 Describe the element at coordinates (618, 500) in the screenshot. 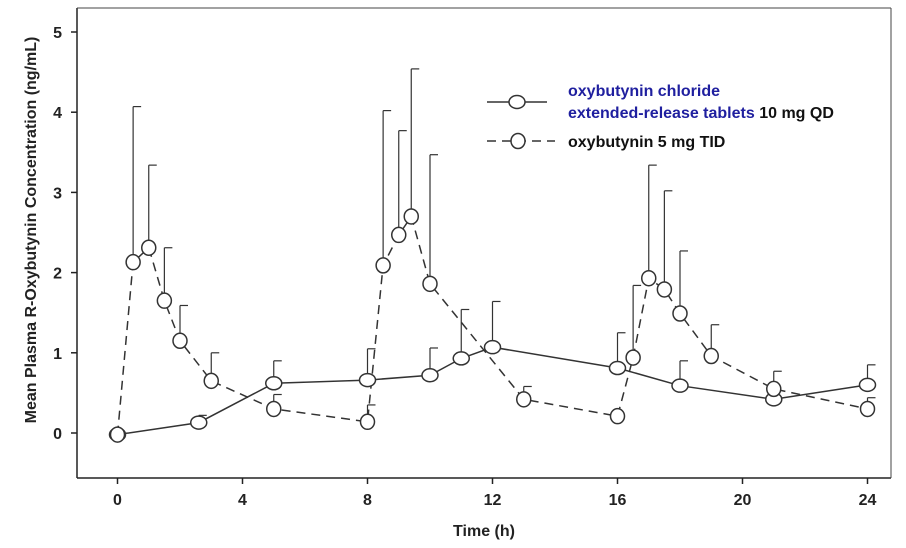

I see `x-tick-label: 16` at that location.